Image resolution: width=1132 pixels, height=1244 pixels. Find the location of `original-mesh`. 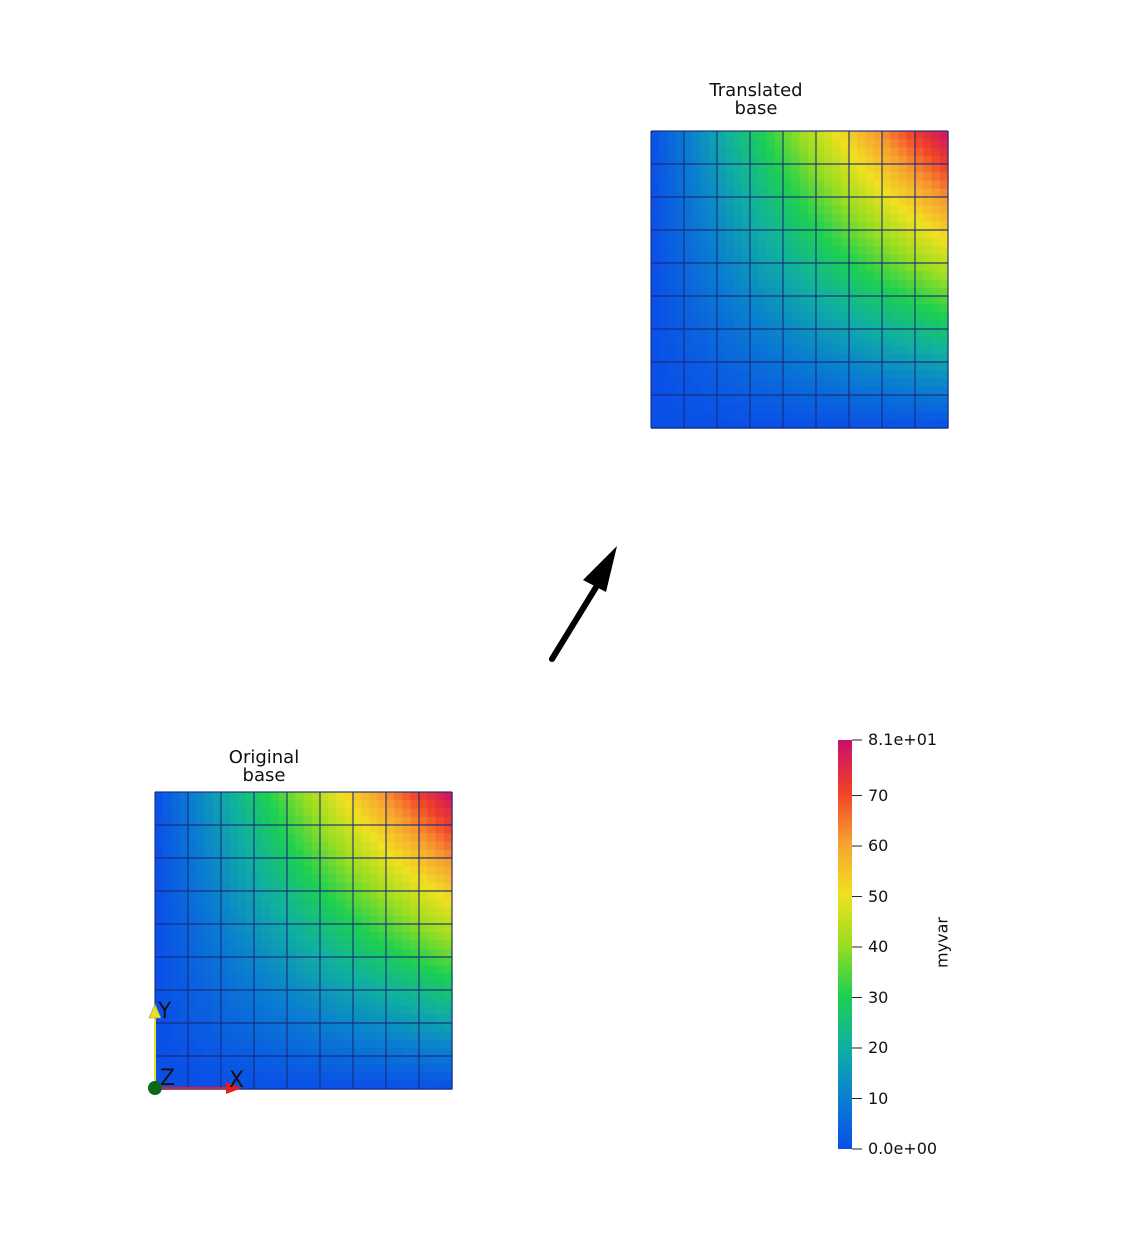

original-mesh is located at coordinates (303, 940).